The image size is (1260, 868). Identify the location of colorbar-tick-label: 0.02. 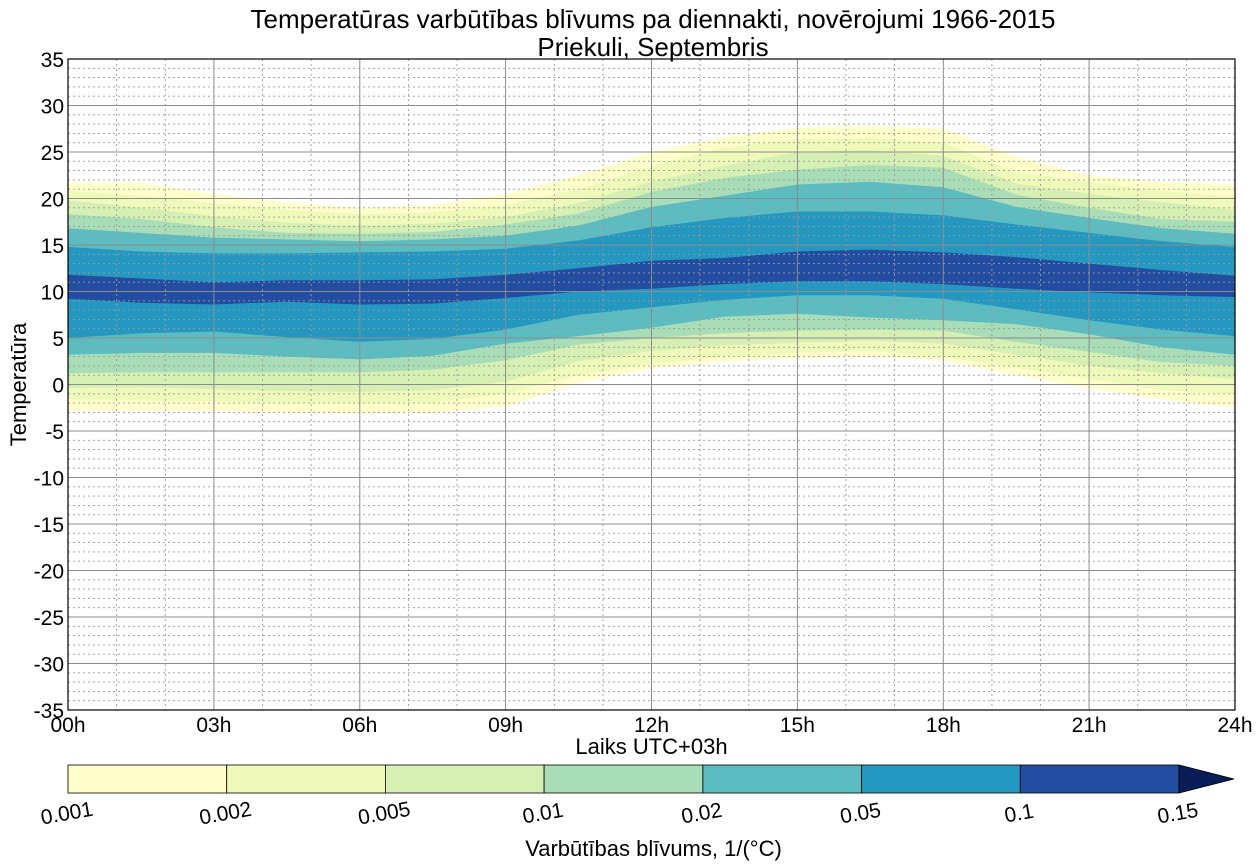
(702, 814).